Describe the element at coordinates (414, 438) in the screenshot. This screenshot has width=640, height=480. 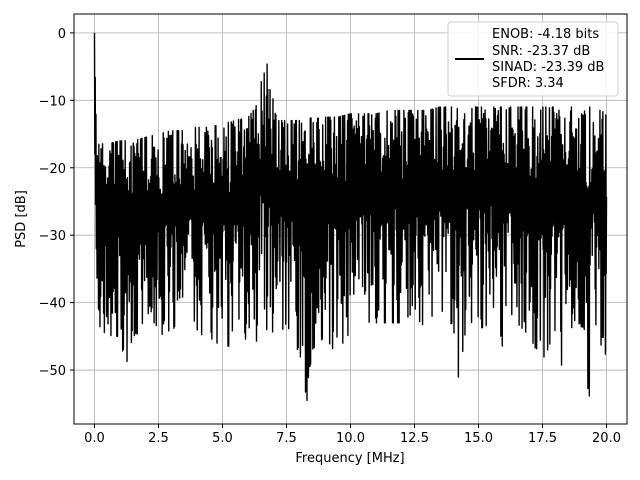
I see `x-tick-label: 12.5` at that location.